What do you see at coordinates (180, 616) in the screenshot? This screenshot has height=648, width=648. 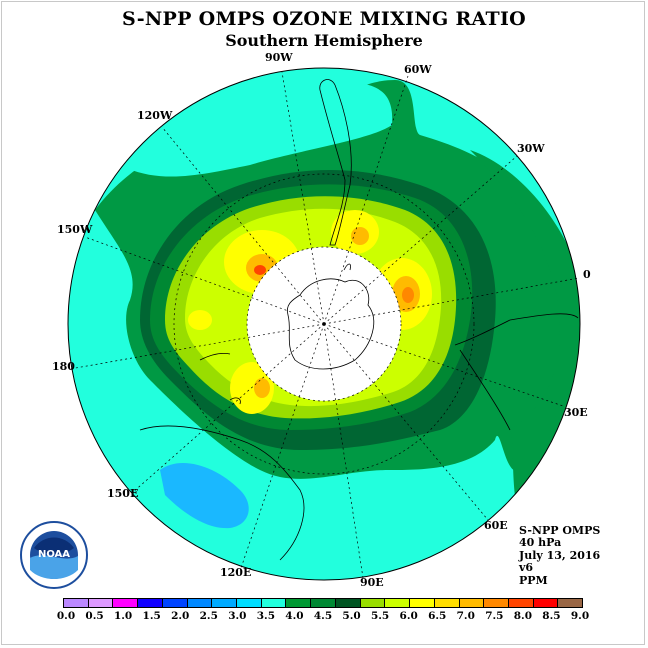 I see `colorbar-tick-label: 2.0` at bounding box center [180, 616].